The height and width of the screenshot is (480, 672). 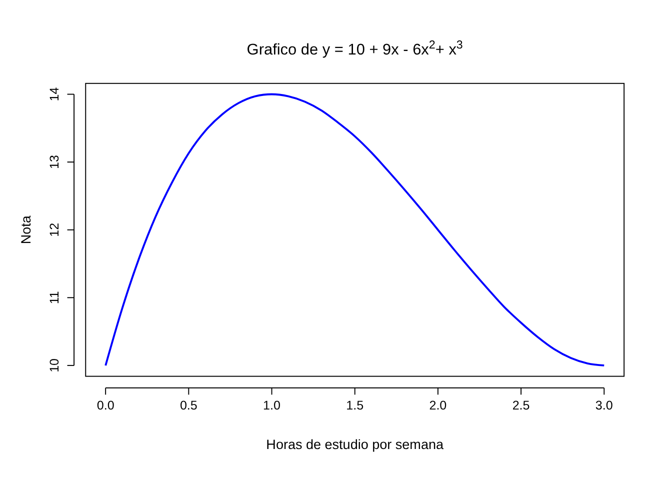 What do you see at coordinates (604, 405) in the screenshot?
I see `x-tick-label: 3.0` at bounding box center [604, 405].